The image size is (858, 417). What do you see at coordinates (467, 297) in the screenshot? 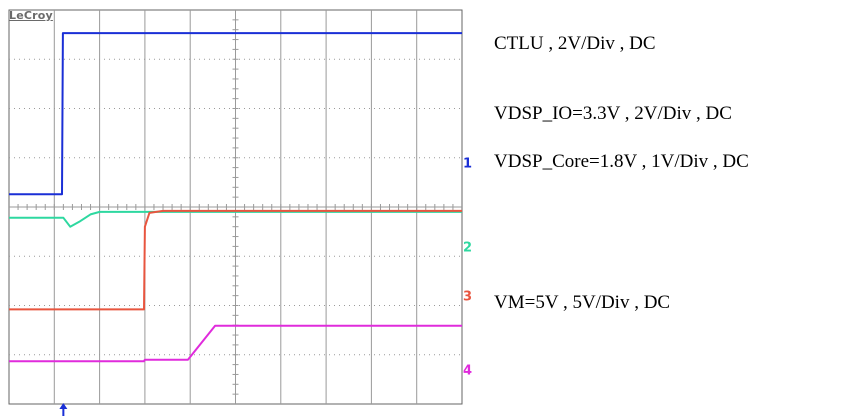
I see `channel-marker-3: 3` at bounding box center [467, 297].